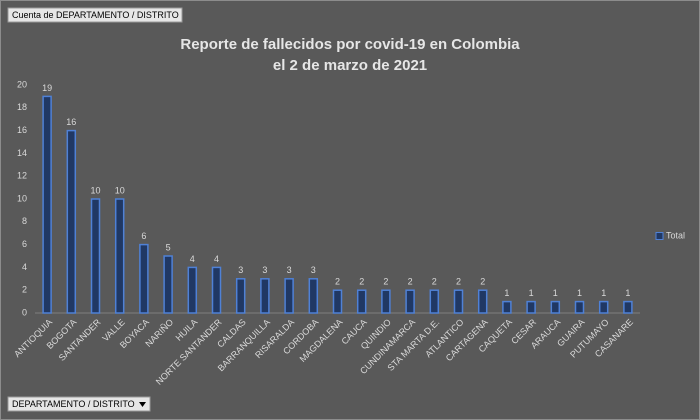 Image resolution: width=700 pixels, height=420 pixels. I want to click on axis-field-button, so click(79, 404).